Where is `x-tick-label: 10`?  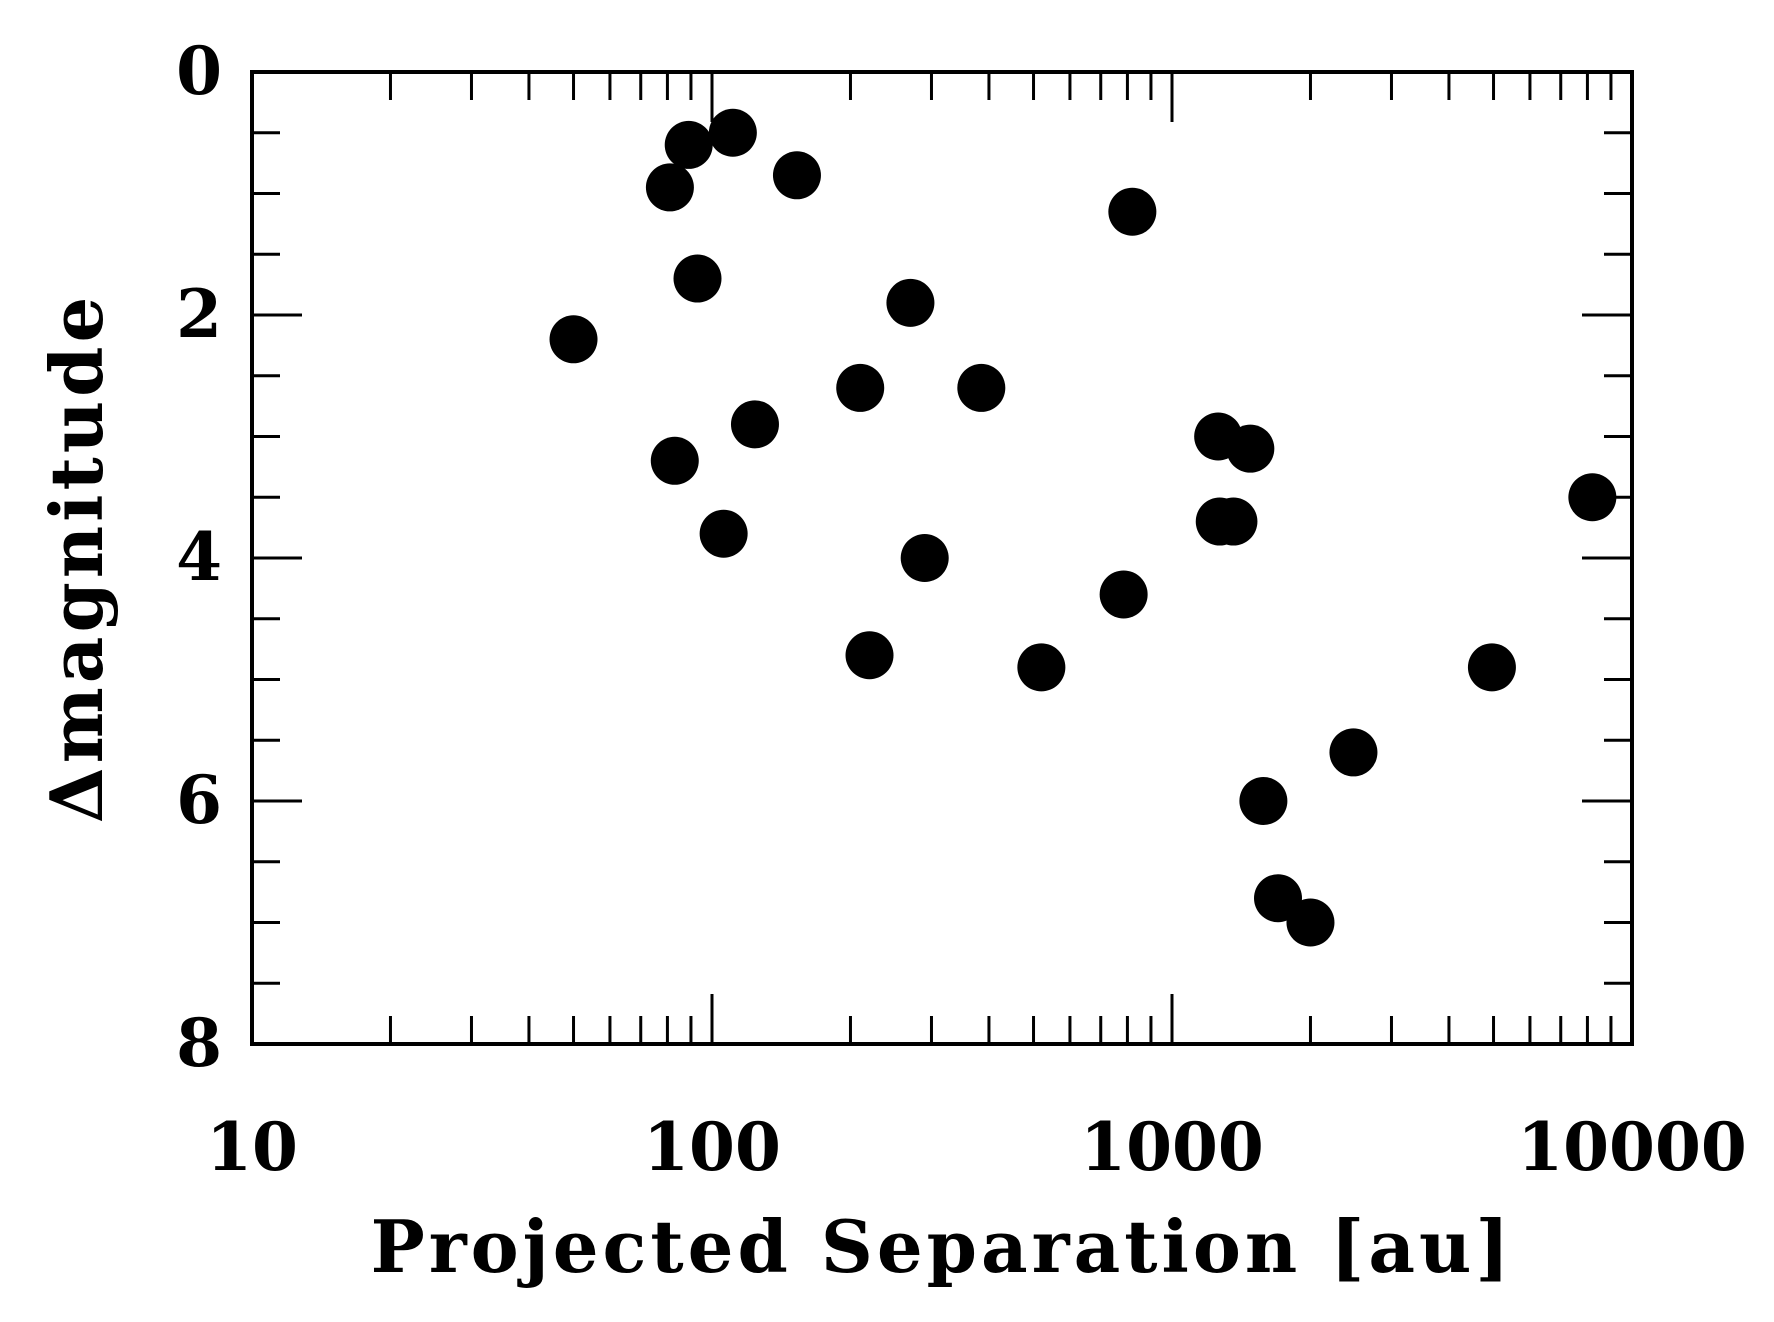 x-tick-label: 10 is located at coordinates (252, 1147).